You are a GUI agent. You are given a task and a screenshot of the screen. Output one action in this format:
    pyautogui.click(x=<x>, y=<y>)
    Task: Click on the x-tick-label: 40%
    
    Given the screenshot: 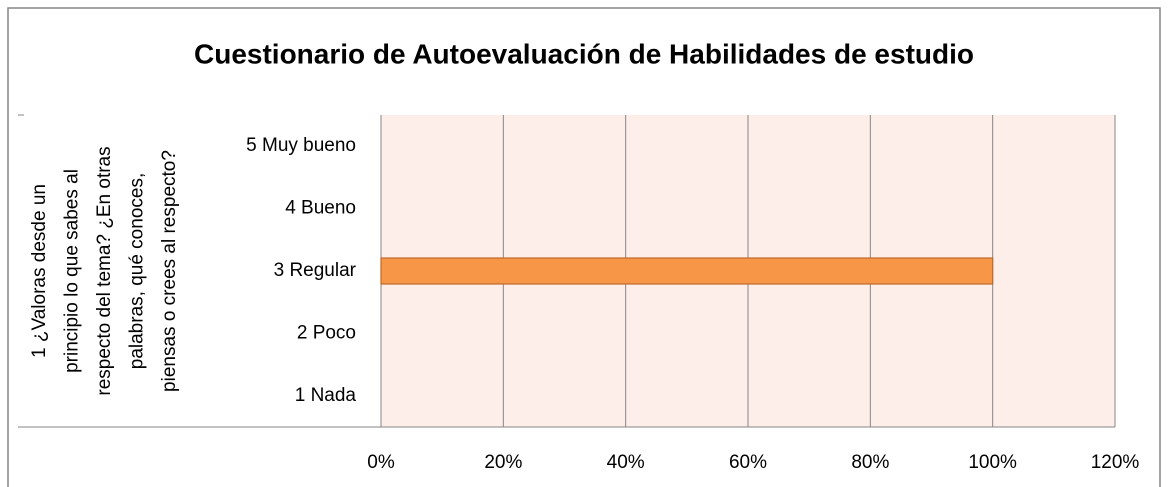 What is the action you would take?
    pyautogui.click(x=626, y=462)
    